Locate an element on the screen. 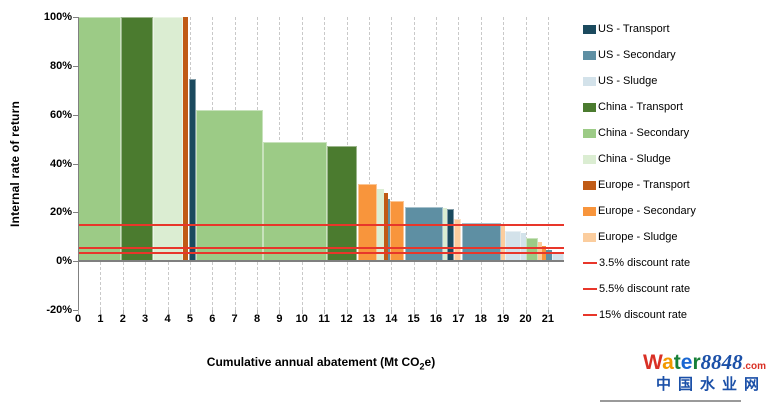  legend-label: US - Transport is located at coordinates (634, 29).